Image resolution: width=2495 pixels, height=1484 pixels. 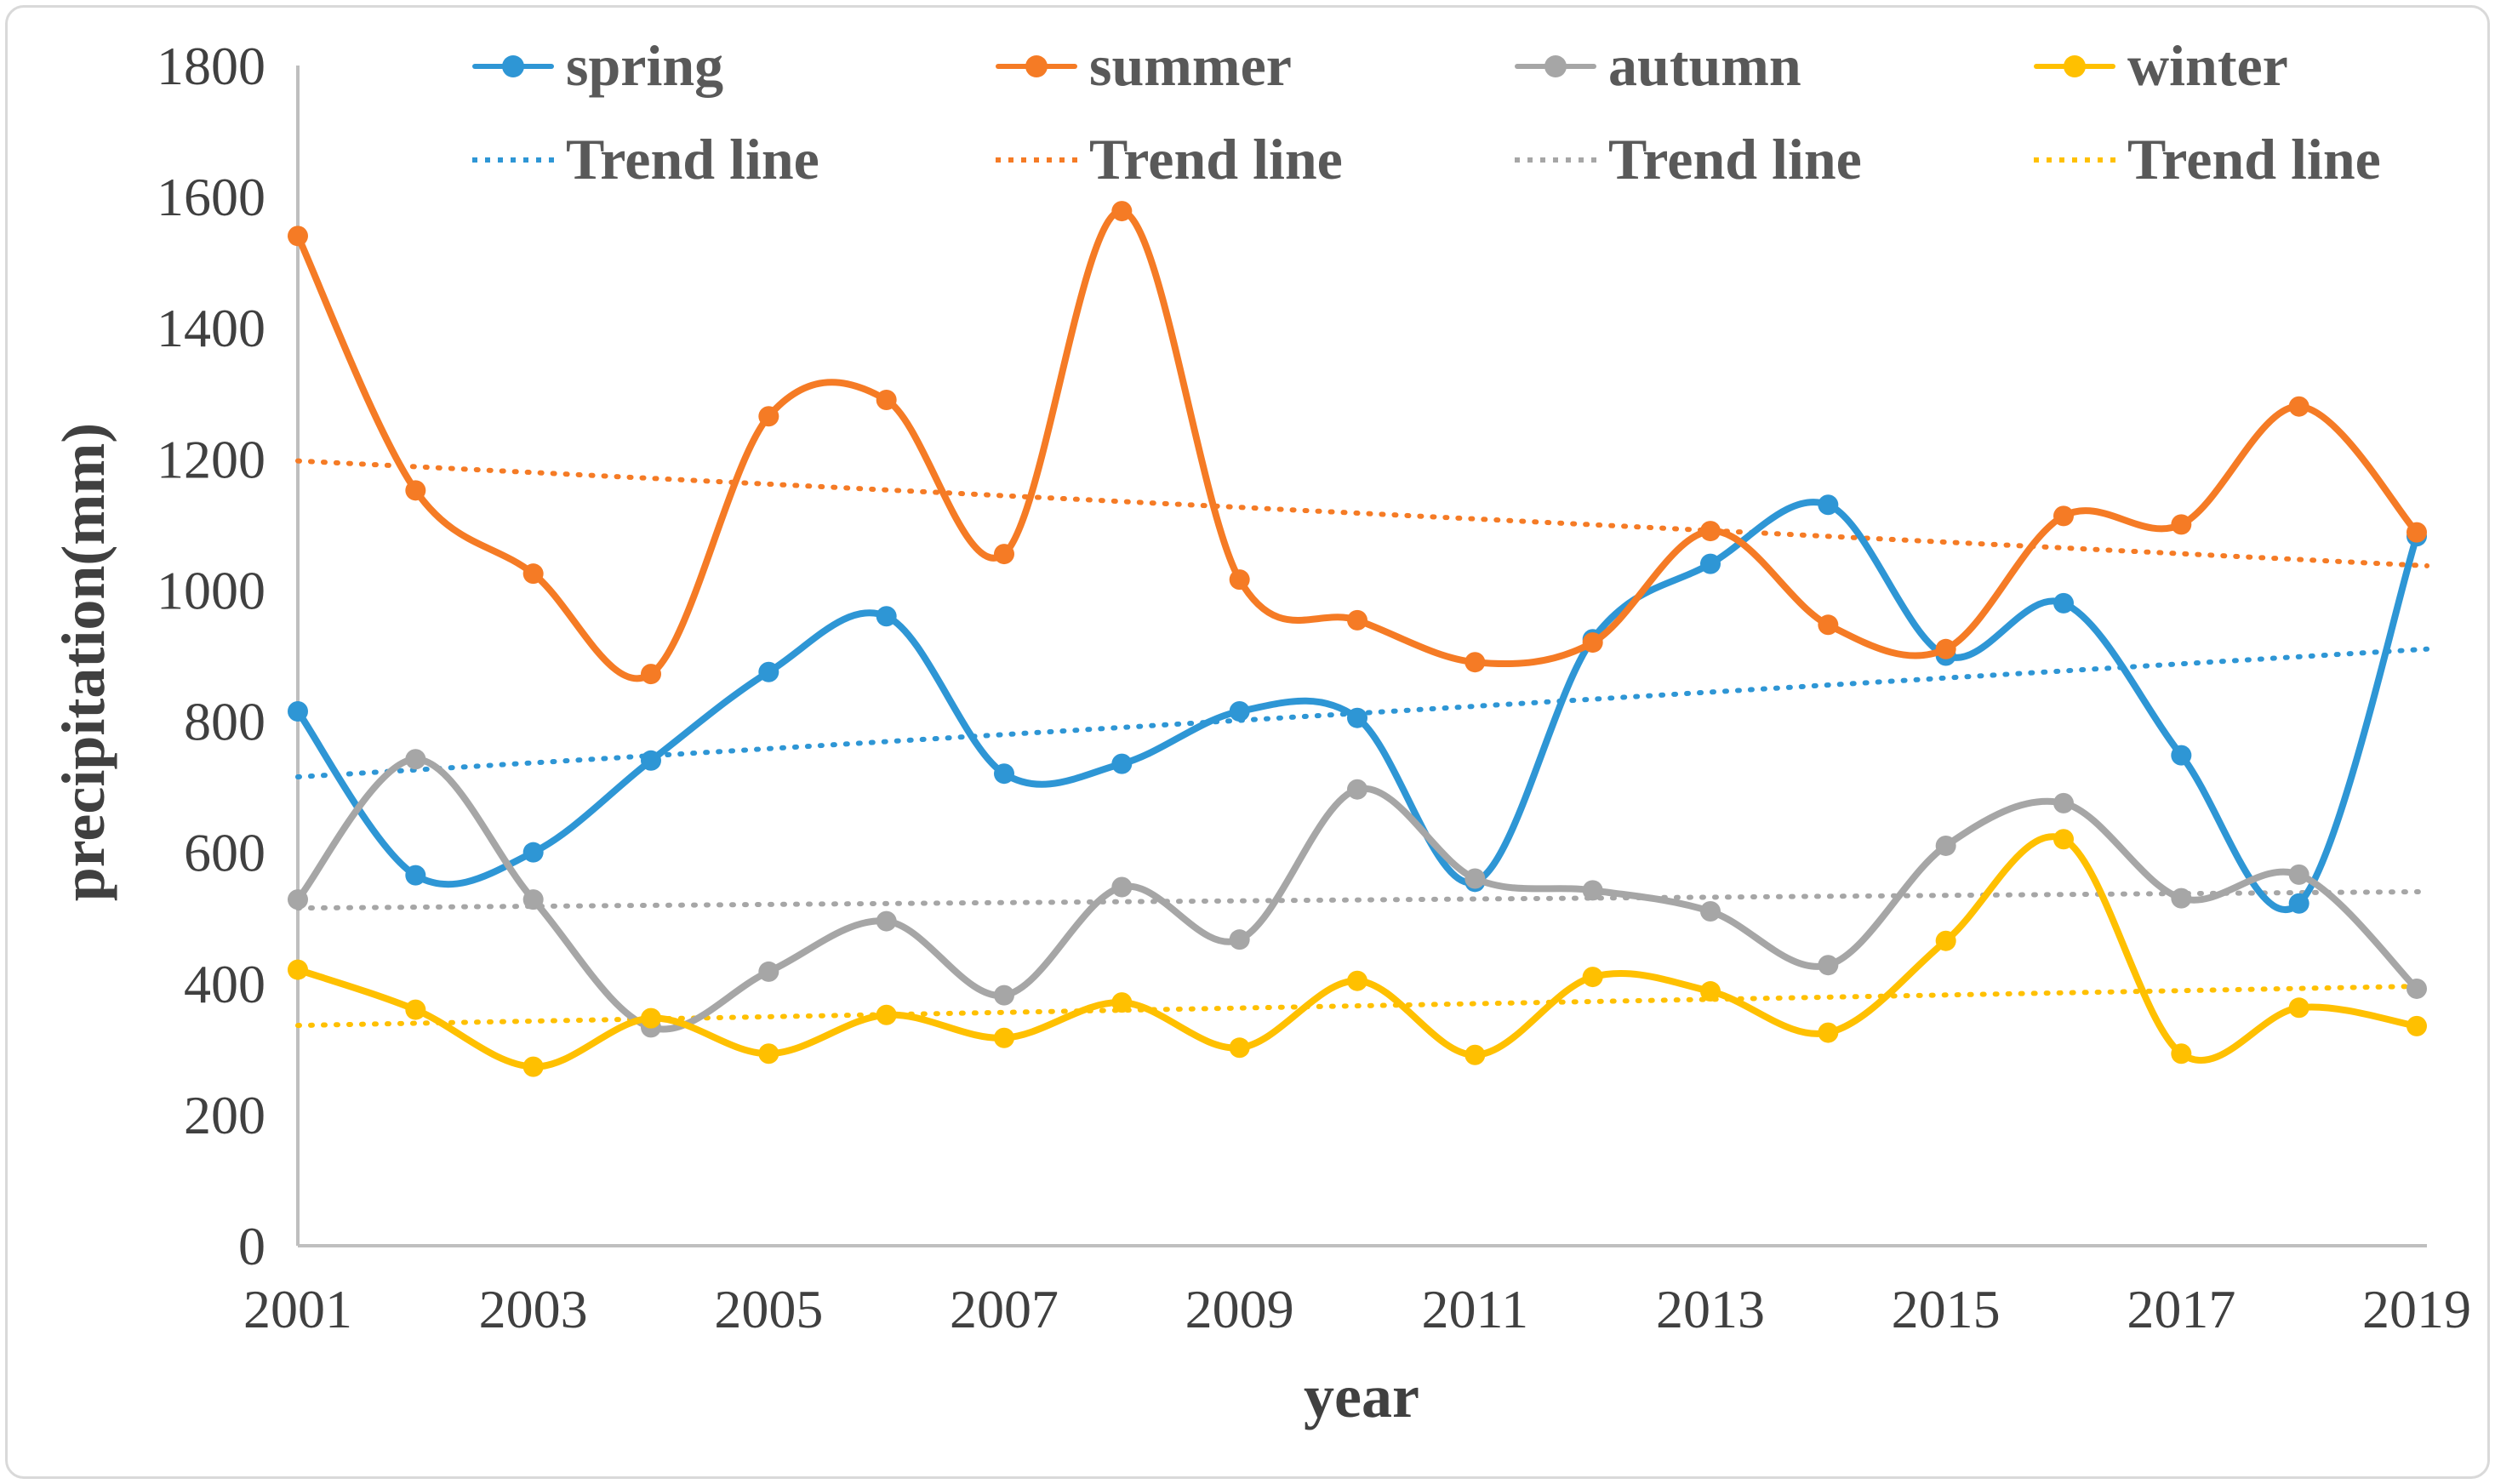 I want to click on winter-point-2019, so click(x=2417, y=1025).